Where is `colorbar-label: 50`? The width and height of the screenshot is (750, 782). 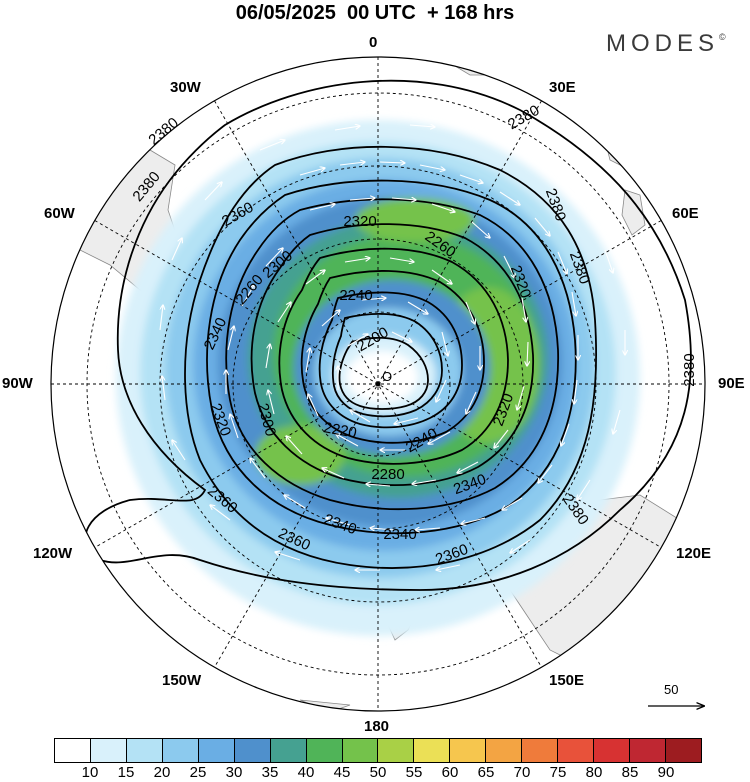 colorbar-label: 50 is located at coordinates (378, 772).